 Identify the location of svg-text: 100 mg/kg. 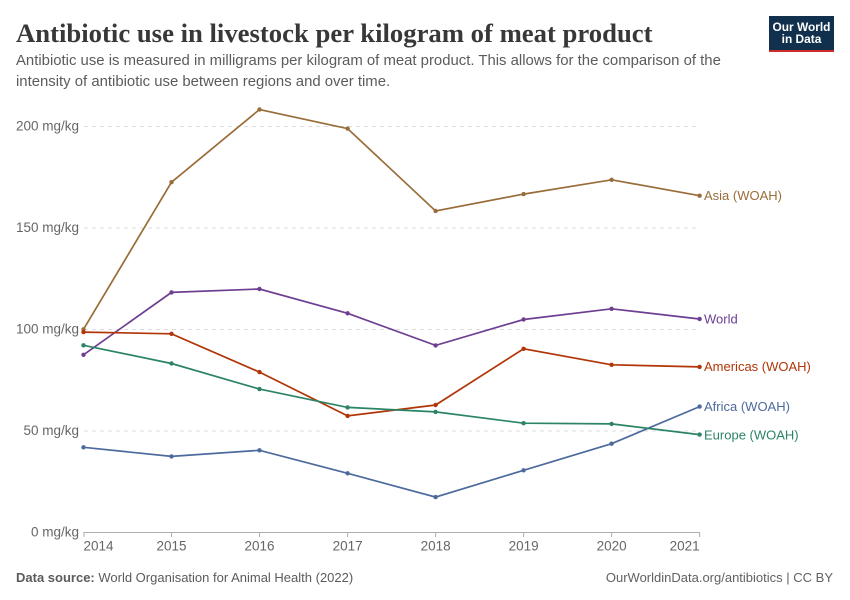
(47, 328).